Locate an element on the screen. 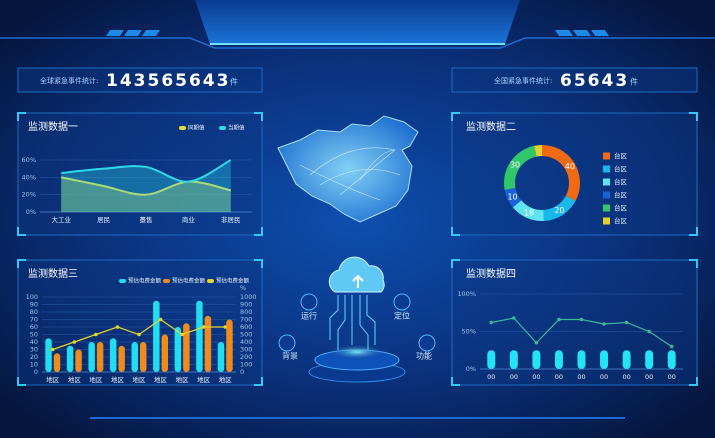  panel is located at coordinates (140, 174).